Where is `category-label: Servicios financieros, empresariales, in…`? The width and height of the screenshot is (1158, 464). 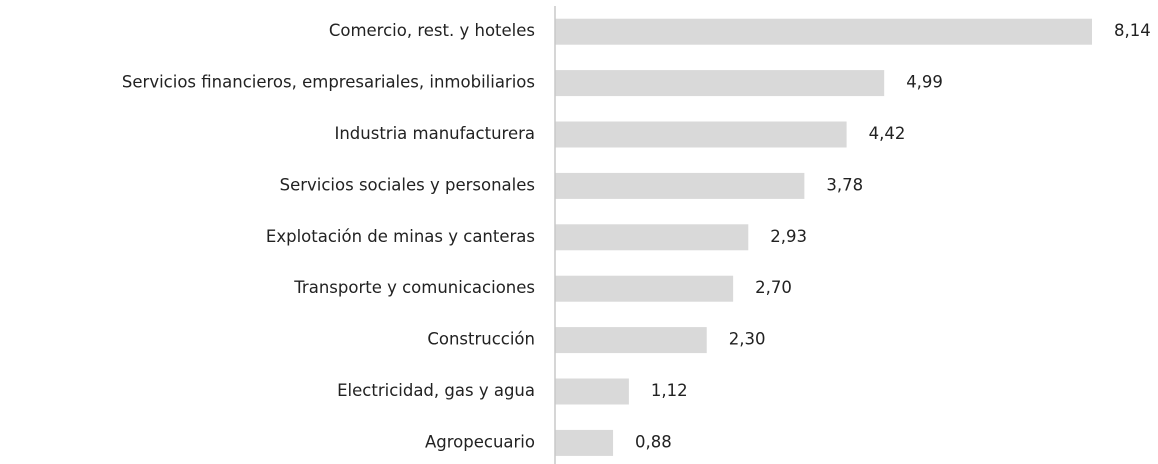 category-label: Servicios financieros, empresariales, in… is located at coordinates (328, 82).